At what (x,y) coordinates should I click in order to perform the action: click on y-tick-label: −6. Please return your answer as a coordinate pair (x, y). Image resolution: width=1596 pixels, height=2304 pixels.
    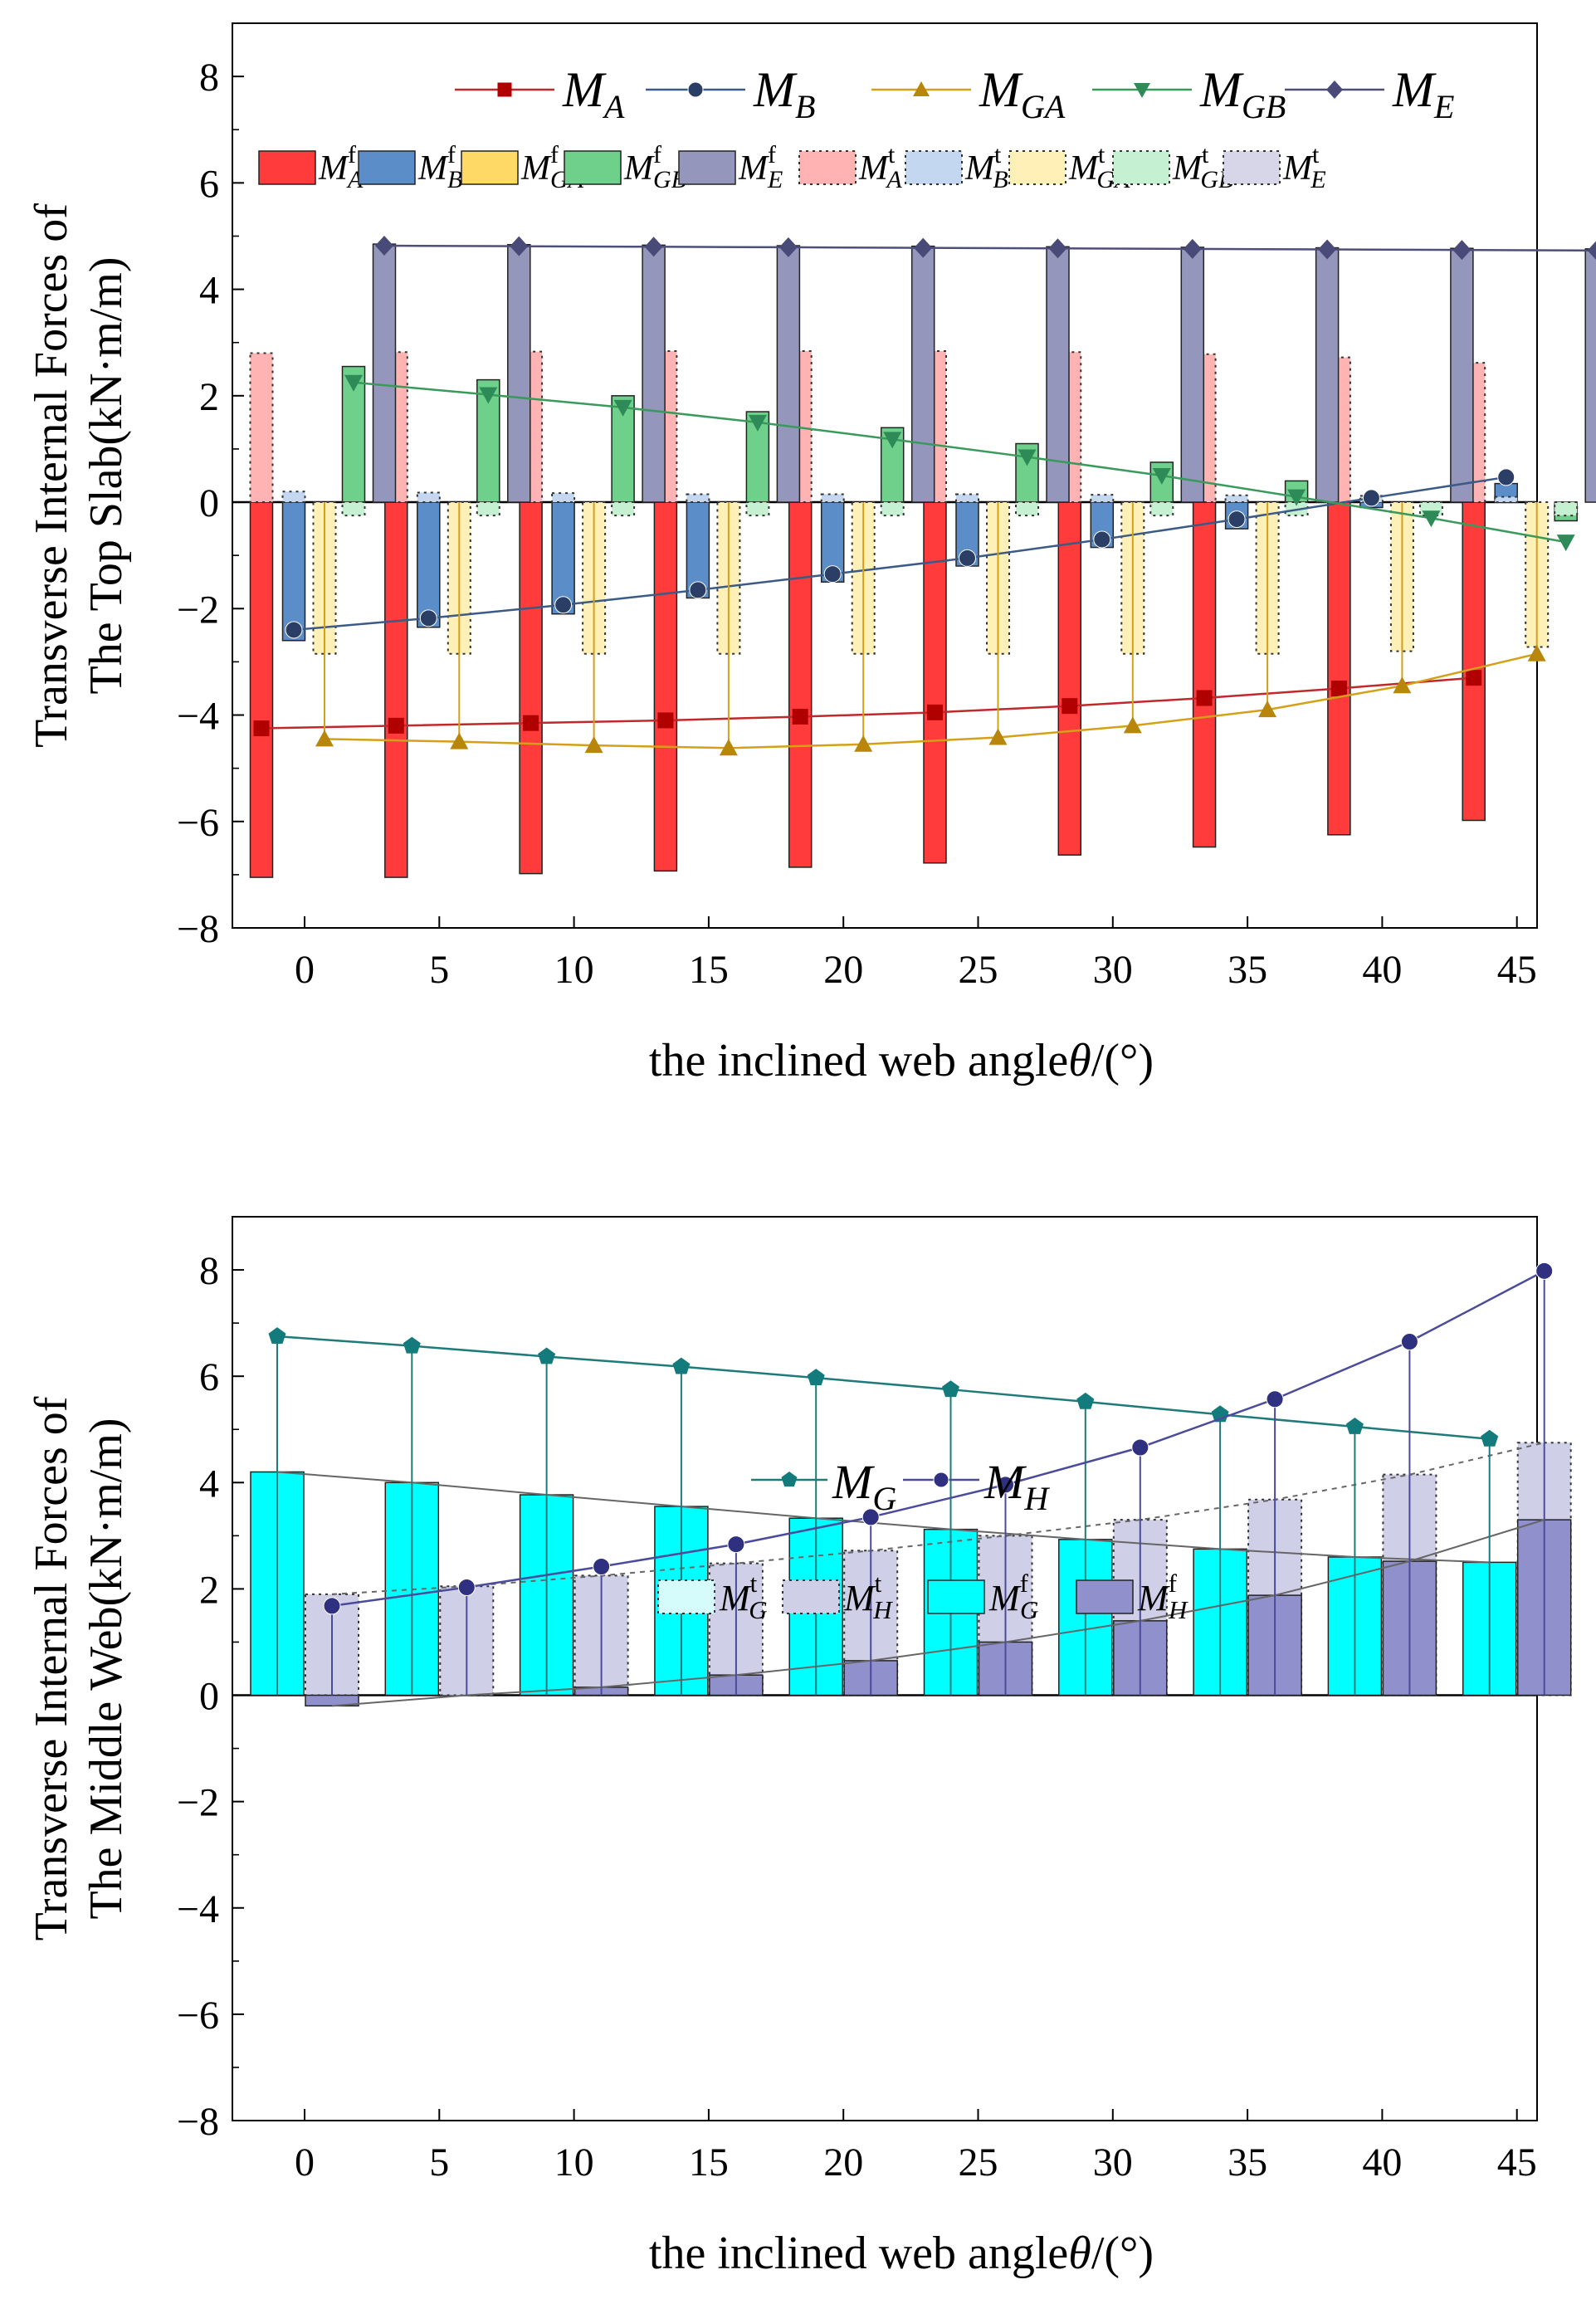
    Looking at the image, I should click on (198, 823).